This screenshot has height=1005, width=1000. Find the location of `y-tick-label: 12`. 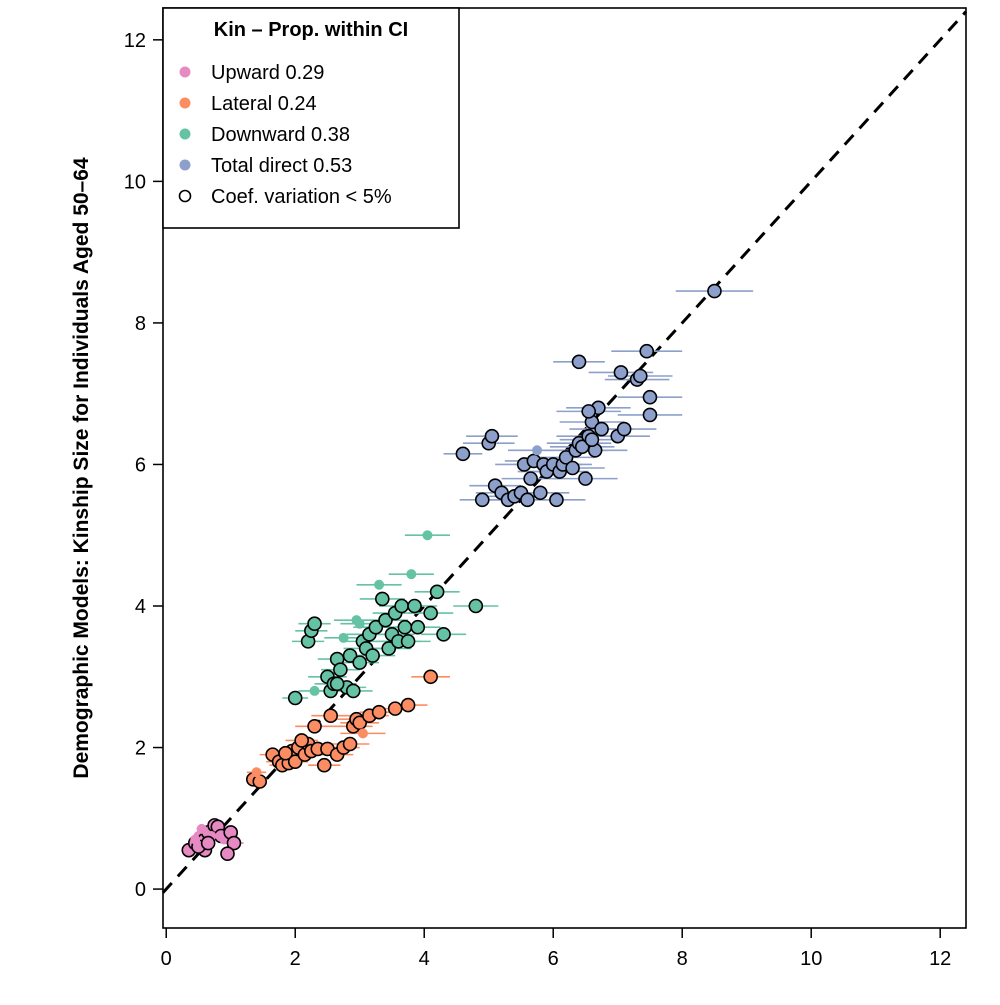

y-tick-label: 12 is located at coordinates (135, 41).